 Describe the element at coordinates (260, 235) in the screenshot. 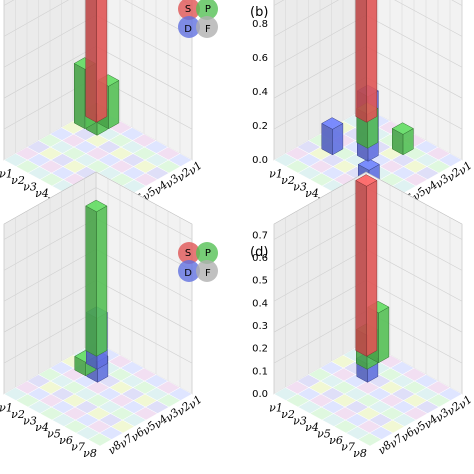

I see `z-tick-label: 0.7` at that location.